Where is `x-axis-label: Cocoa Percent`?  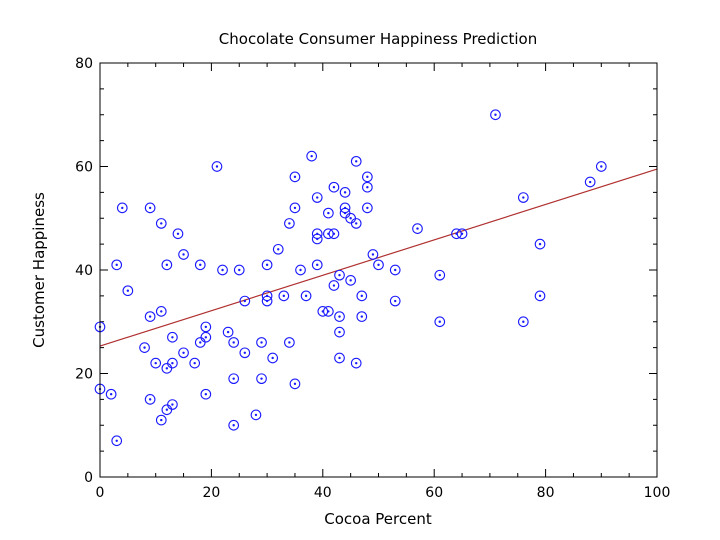 x-axis-label: Cocoa Percent is located at coordinates (378, 519).